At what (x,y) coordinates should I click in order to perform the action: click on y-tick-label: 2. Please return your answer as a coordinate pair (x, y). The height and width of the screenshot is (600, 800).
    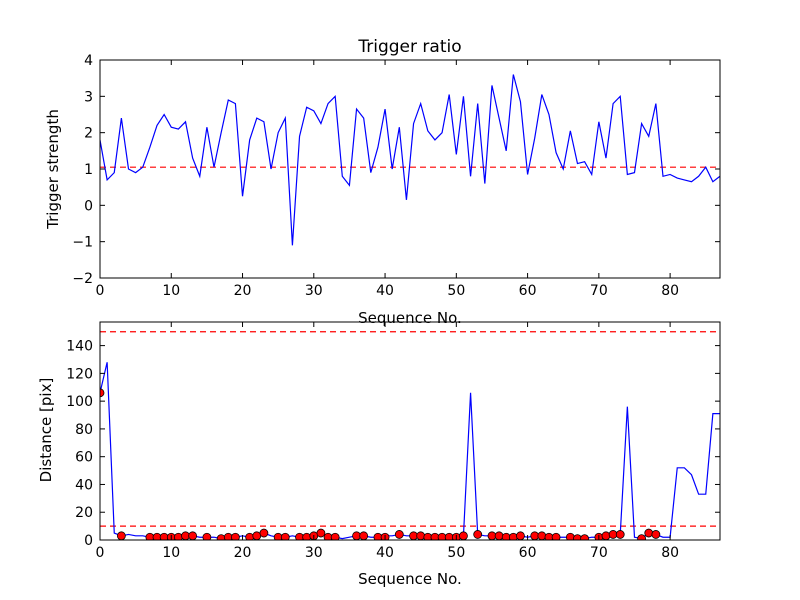
    Looking at the image, I should click on (88, 134).